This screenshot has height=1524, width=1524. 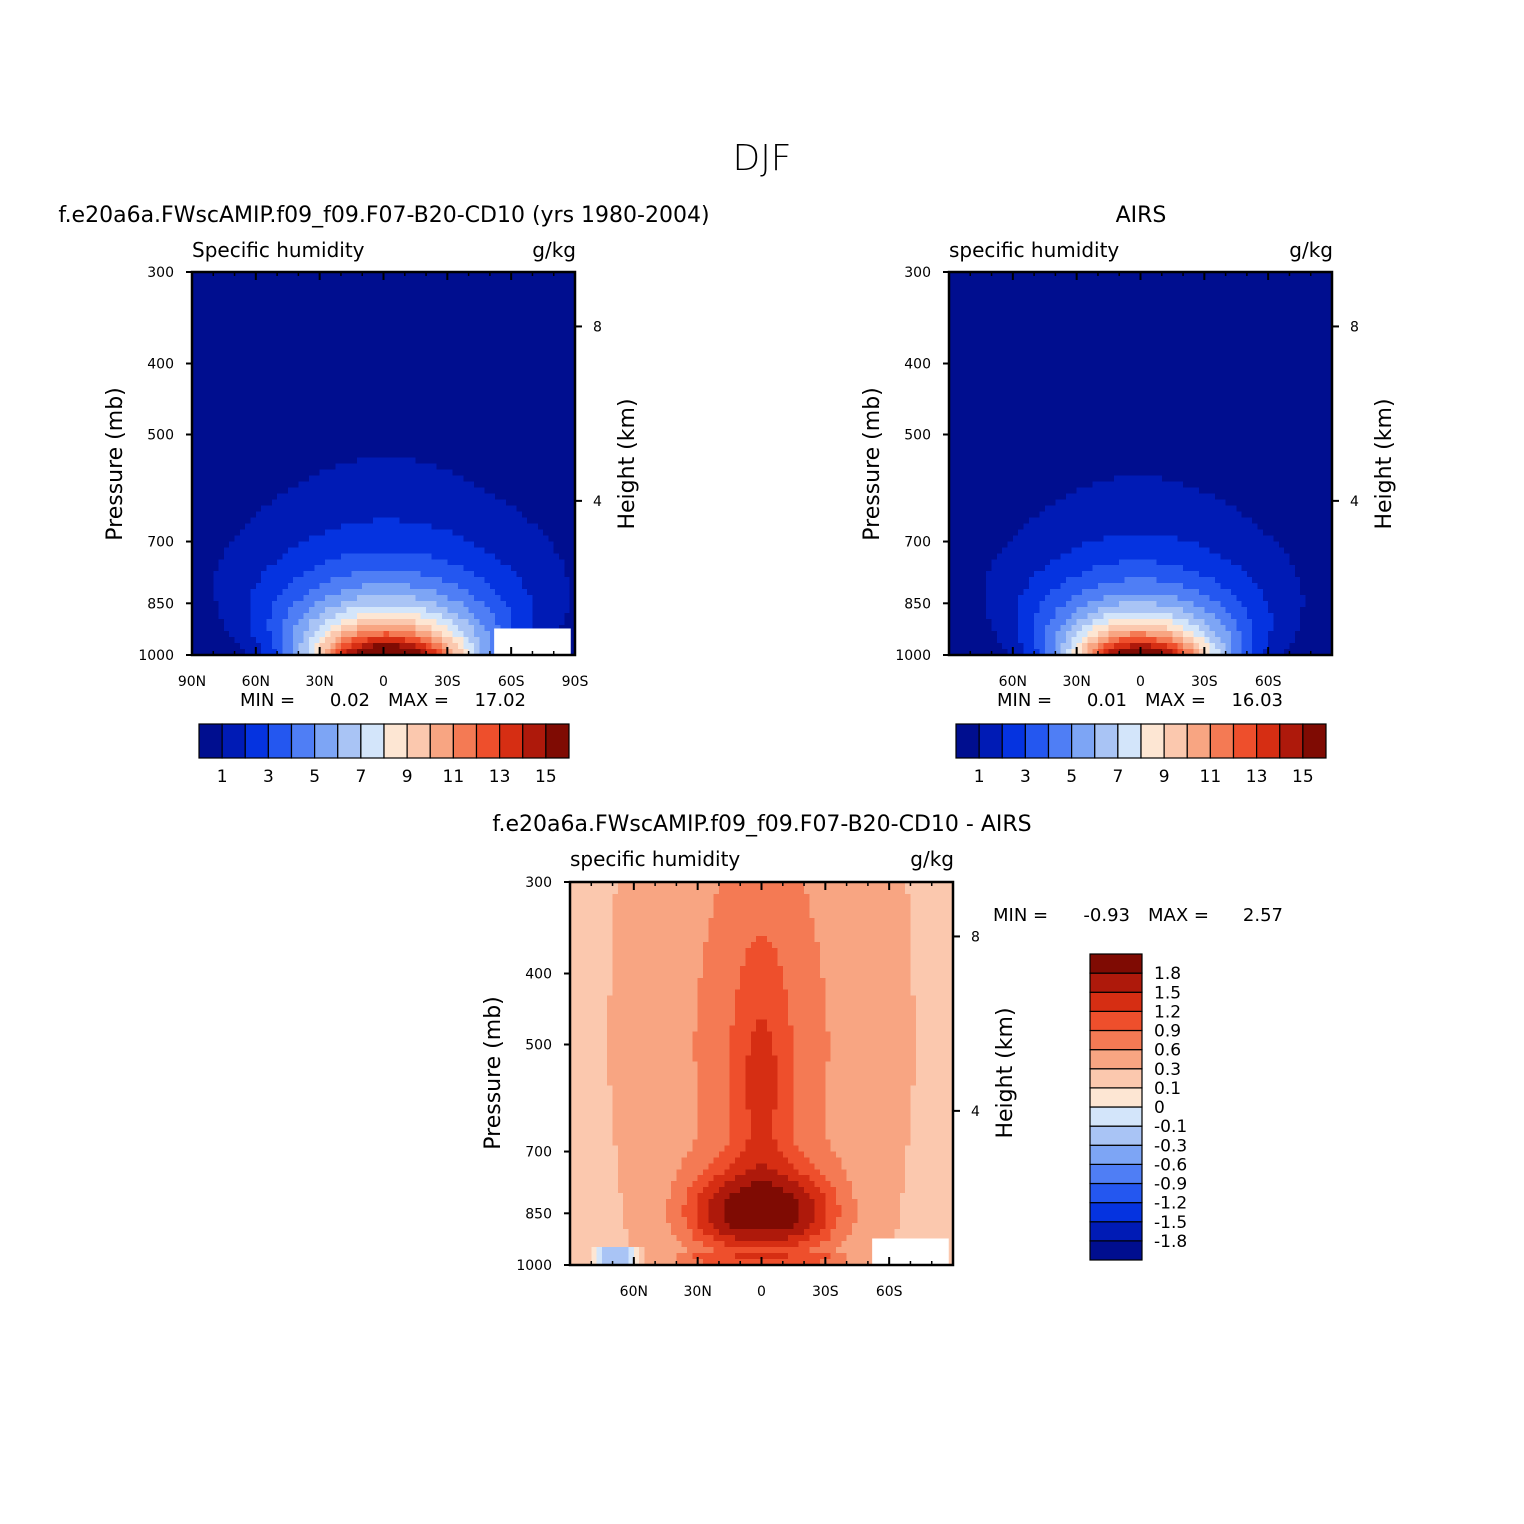 I want to click on colorbar-label: 7, so click(x=360, y=777).